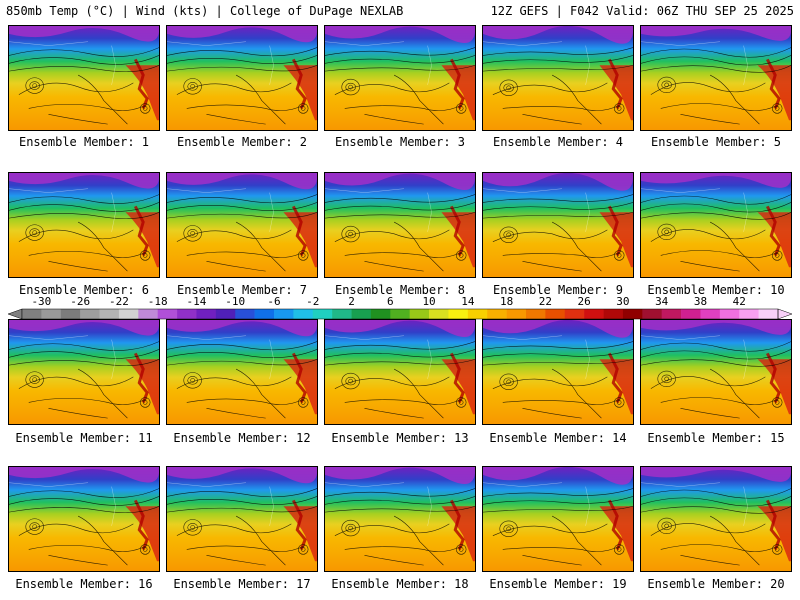  What do you see at coordinates (400, 438) in the screenshot?
I see `ensemble-member-label: Ensemble Member: 13` at bounding box center [400, 438].